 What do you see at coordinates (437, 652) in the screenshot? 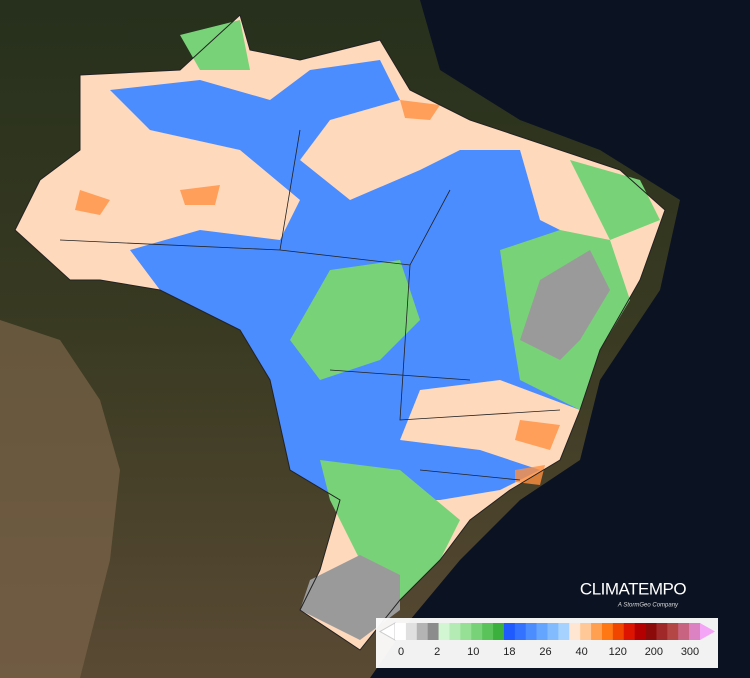
I see `legend-label: 2` at bounding box center [437, 652].